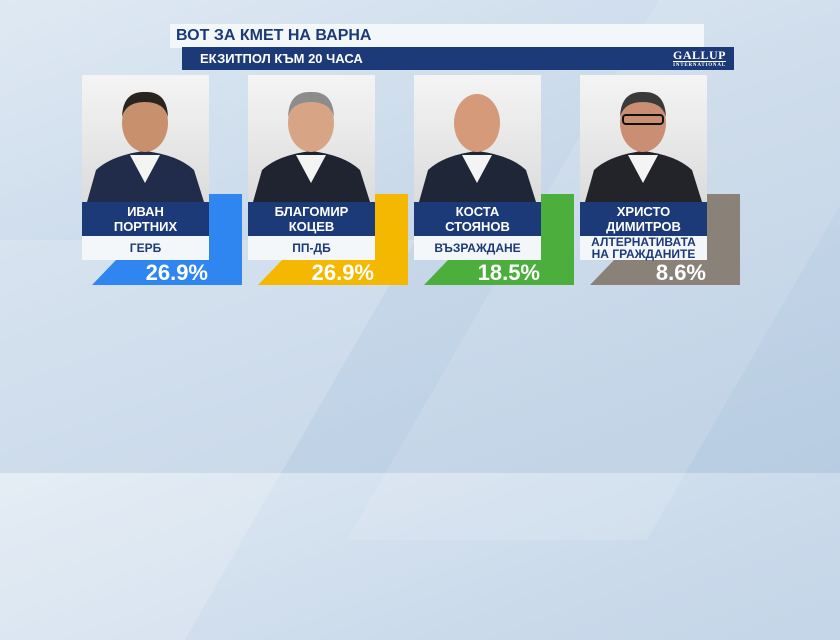 The image size is (840, 640). Describe the element at coordinates (680, 272) in the screenshot. I see `candidate-percentage: 8.6%` at that location.